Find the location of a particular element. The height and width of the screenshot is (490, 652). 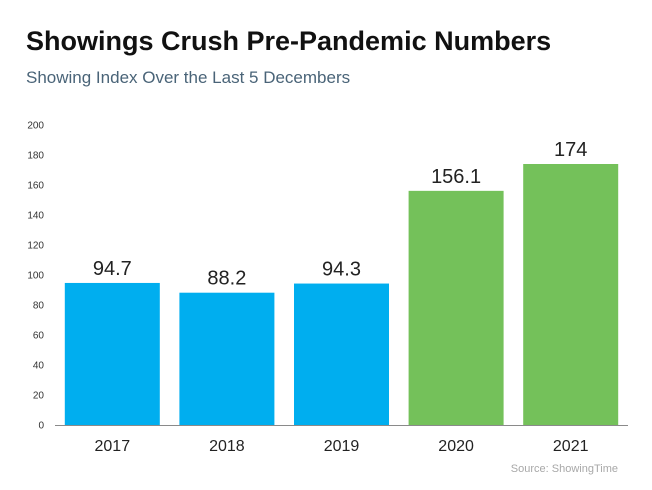

y-tick-label: 140 is located at coordinates (35, 216).